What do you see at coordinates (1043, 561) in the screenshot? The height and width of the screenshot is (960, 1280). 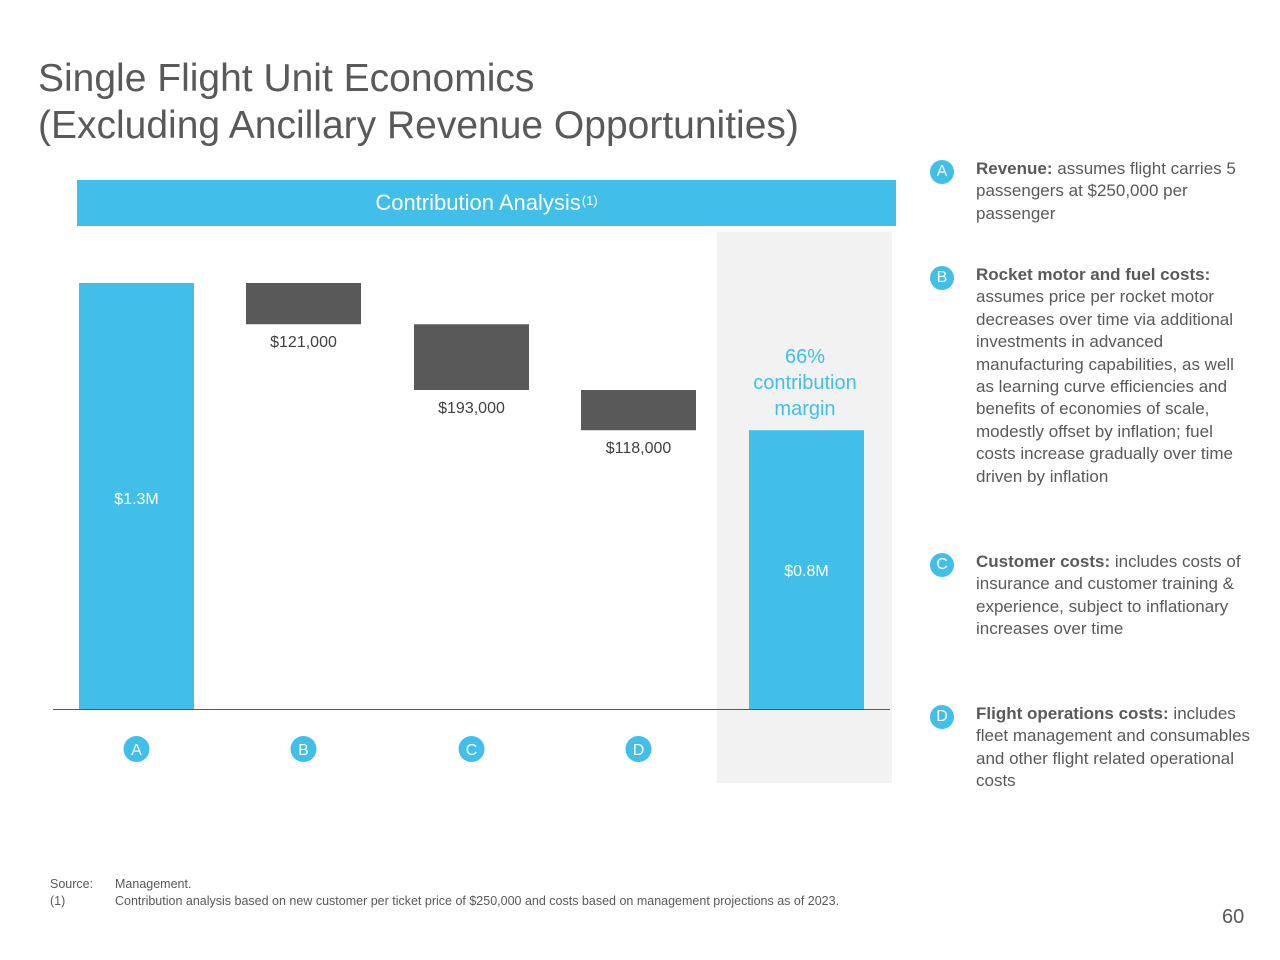 I see `legend-heading-customer-costs: Customer costs:` at bounding box center [1043, 561].